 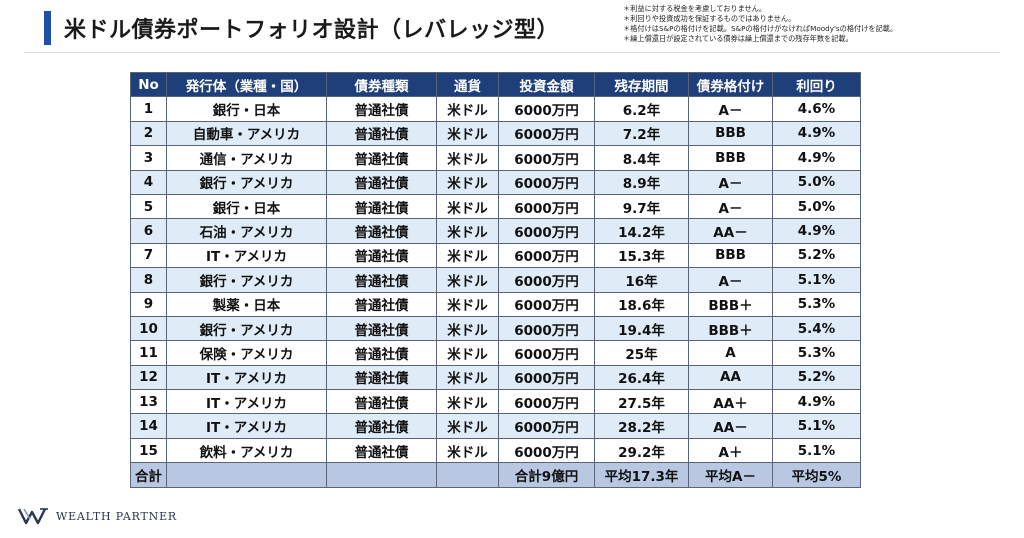 What do you see at coordinates (738, 38) in the screenshot?
I see `disclaimer-note: ＊繰上償還日が設定されている債券は繰上償還までの残存年数を記載。` at bounding box center [738, 38].